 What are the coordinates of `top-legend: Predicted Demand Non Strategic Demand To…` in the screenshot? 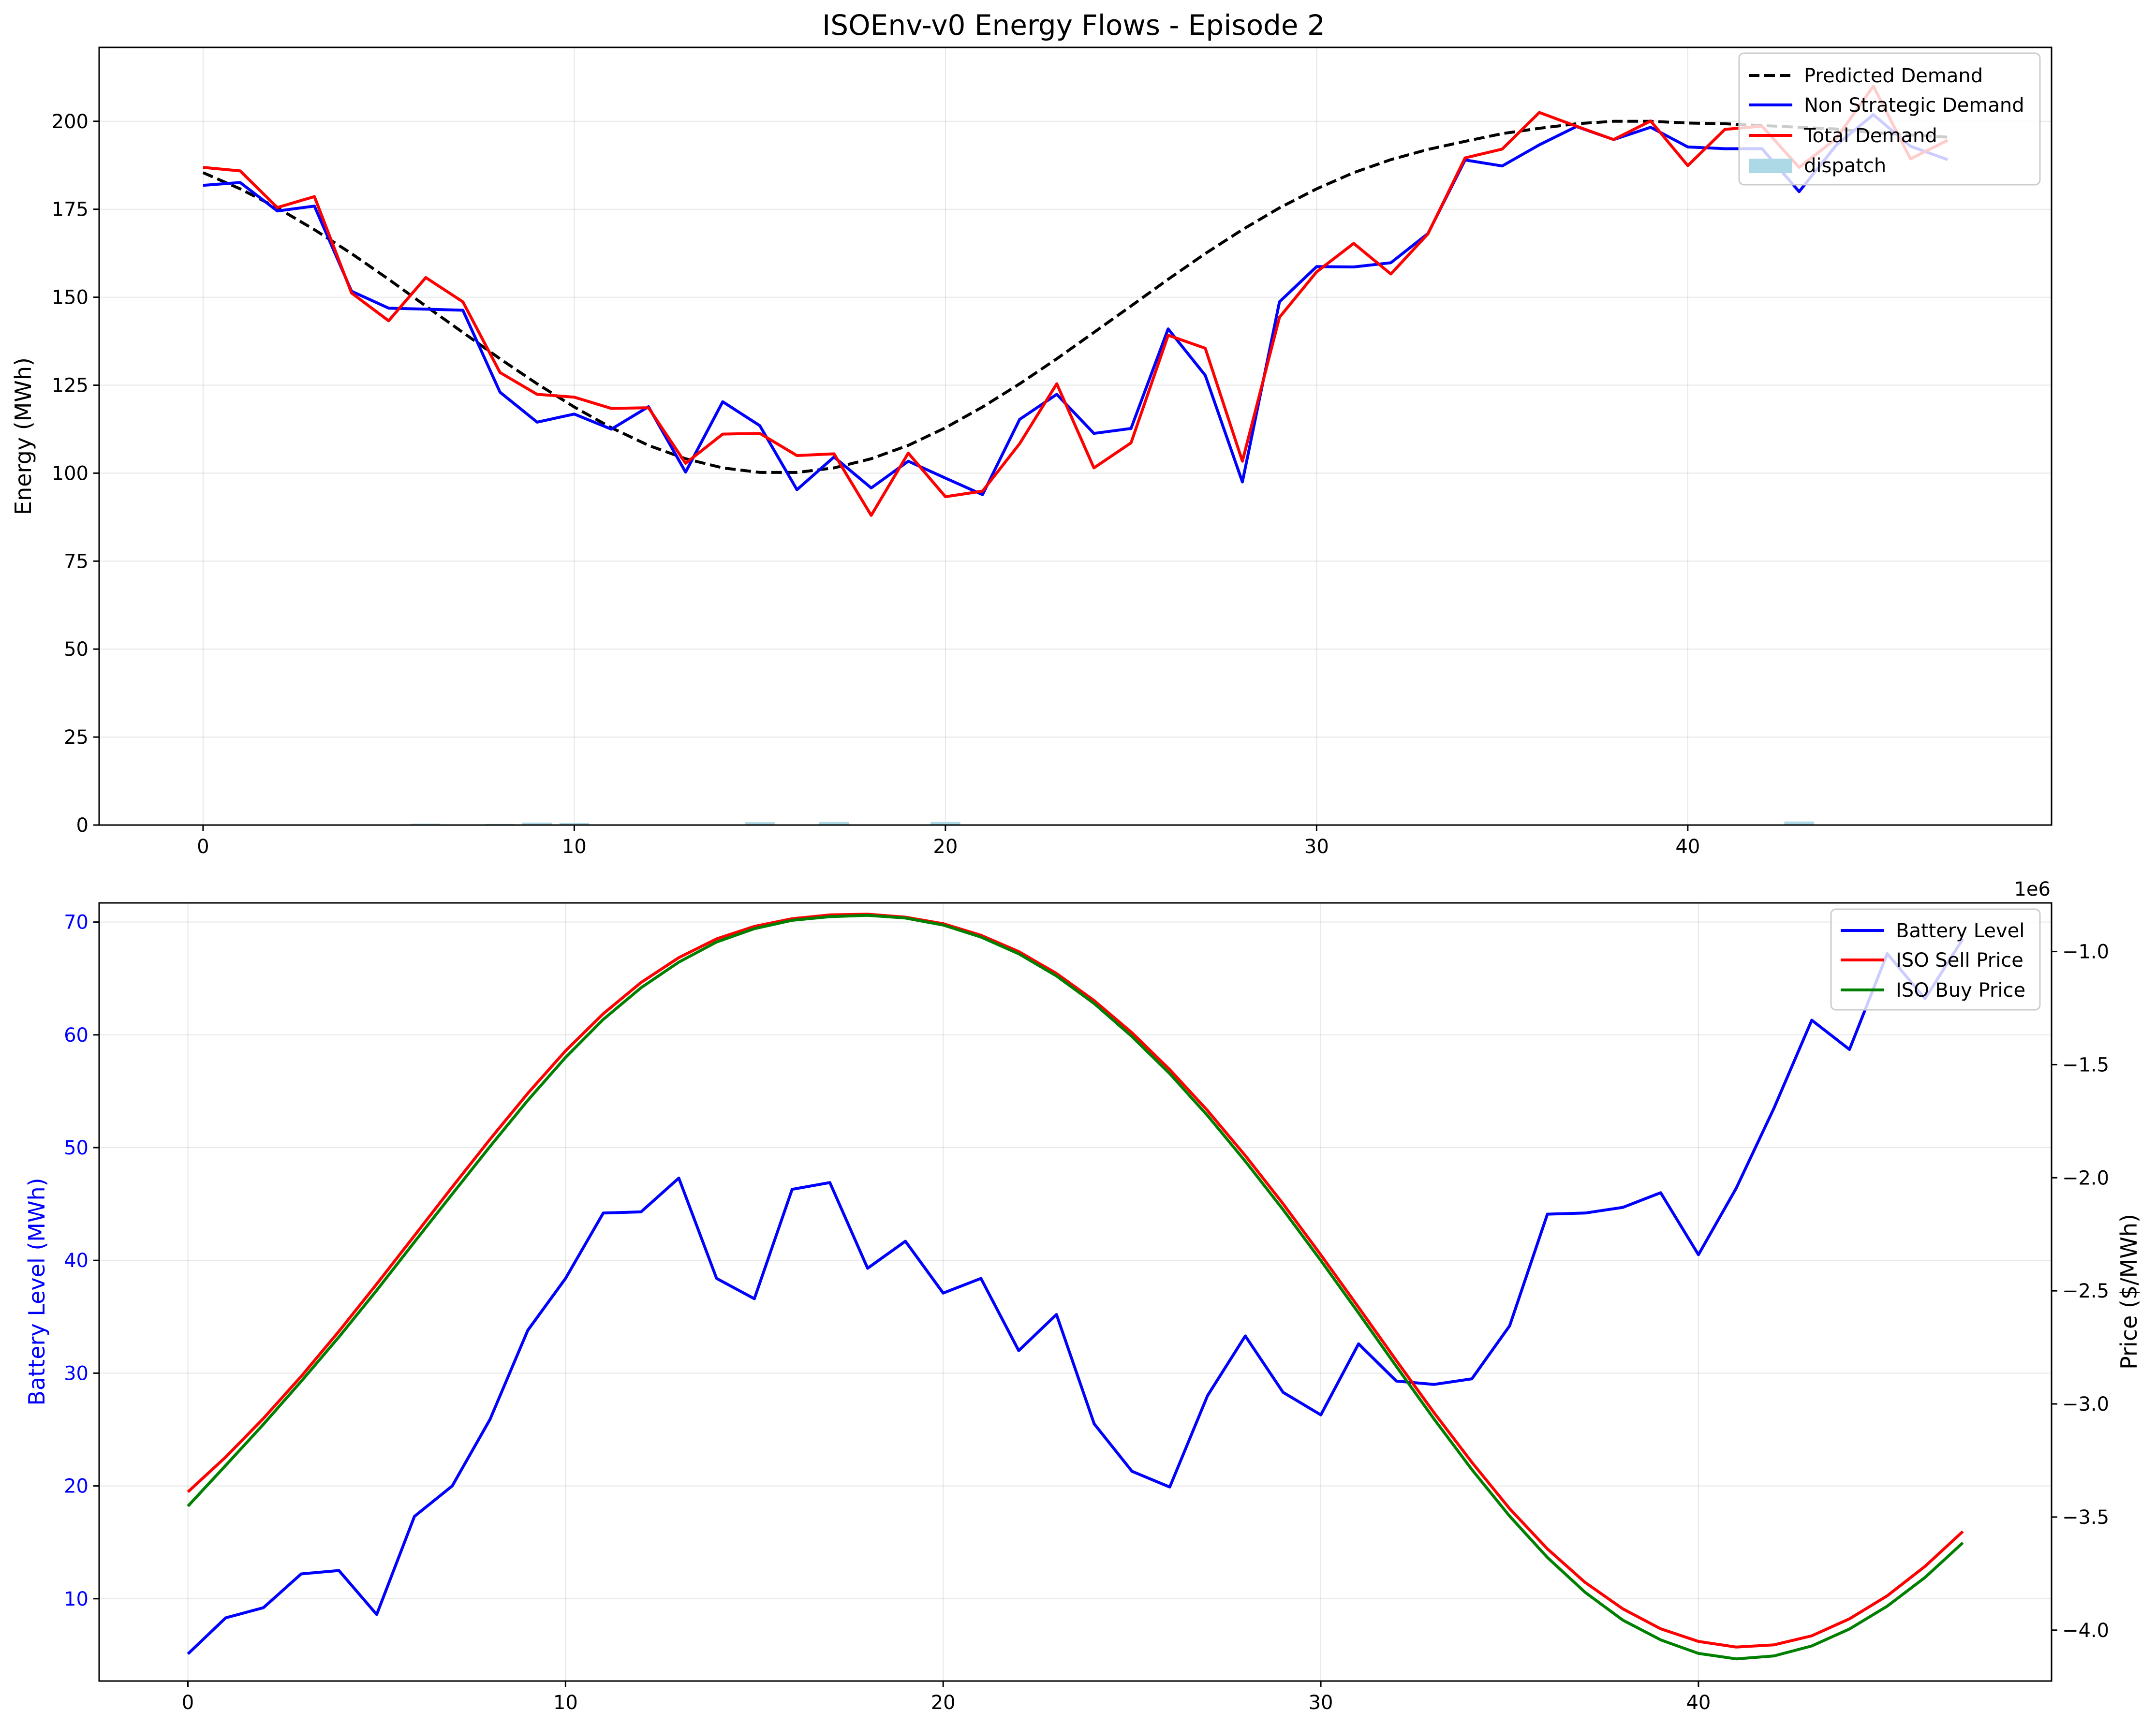 It's located at (1889, 119).